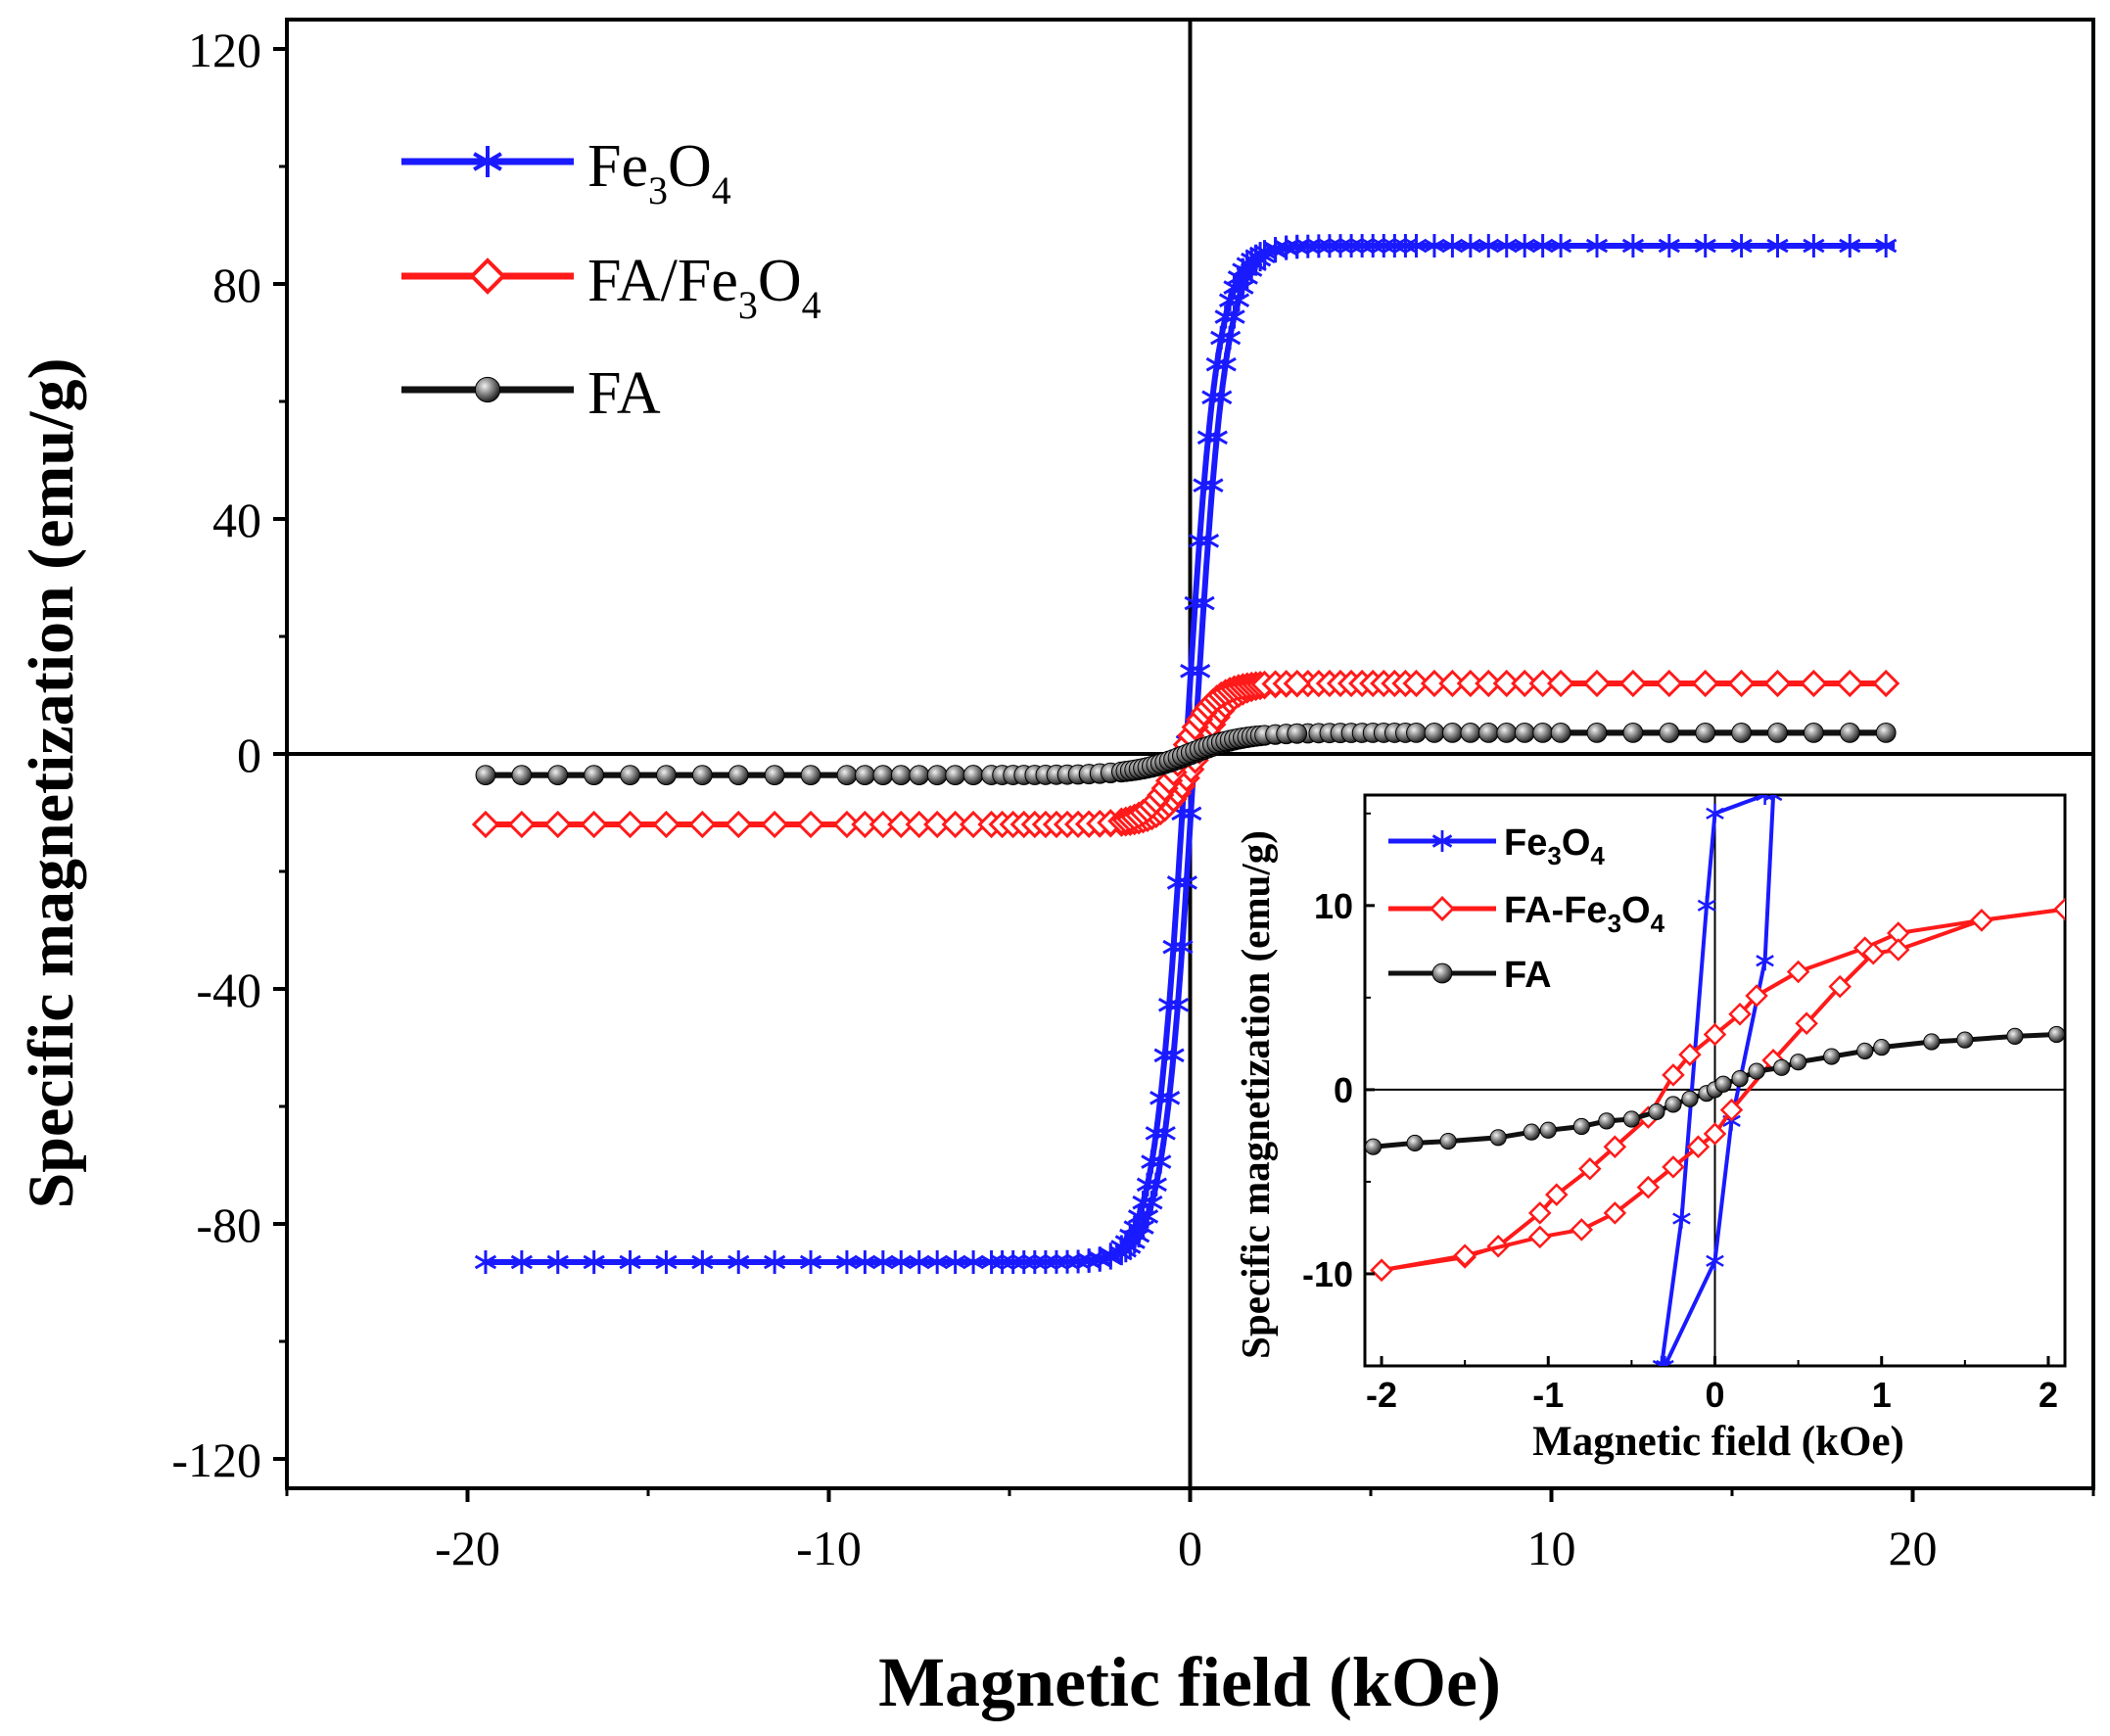 The width and height of the screenshot is (2110, 1736). Describe the element at coordinates (704, 287) in the screenshot. I see `legend-label-fa-fe3o4: FA/Fe3O4` at that location.